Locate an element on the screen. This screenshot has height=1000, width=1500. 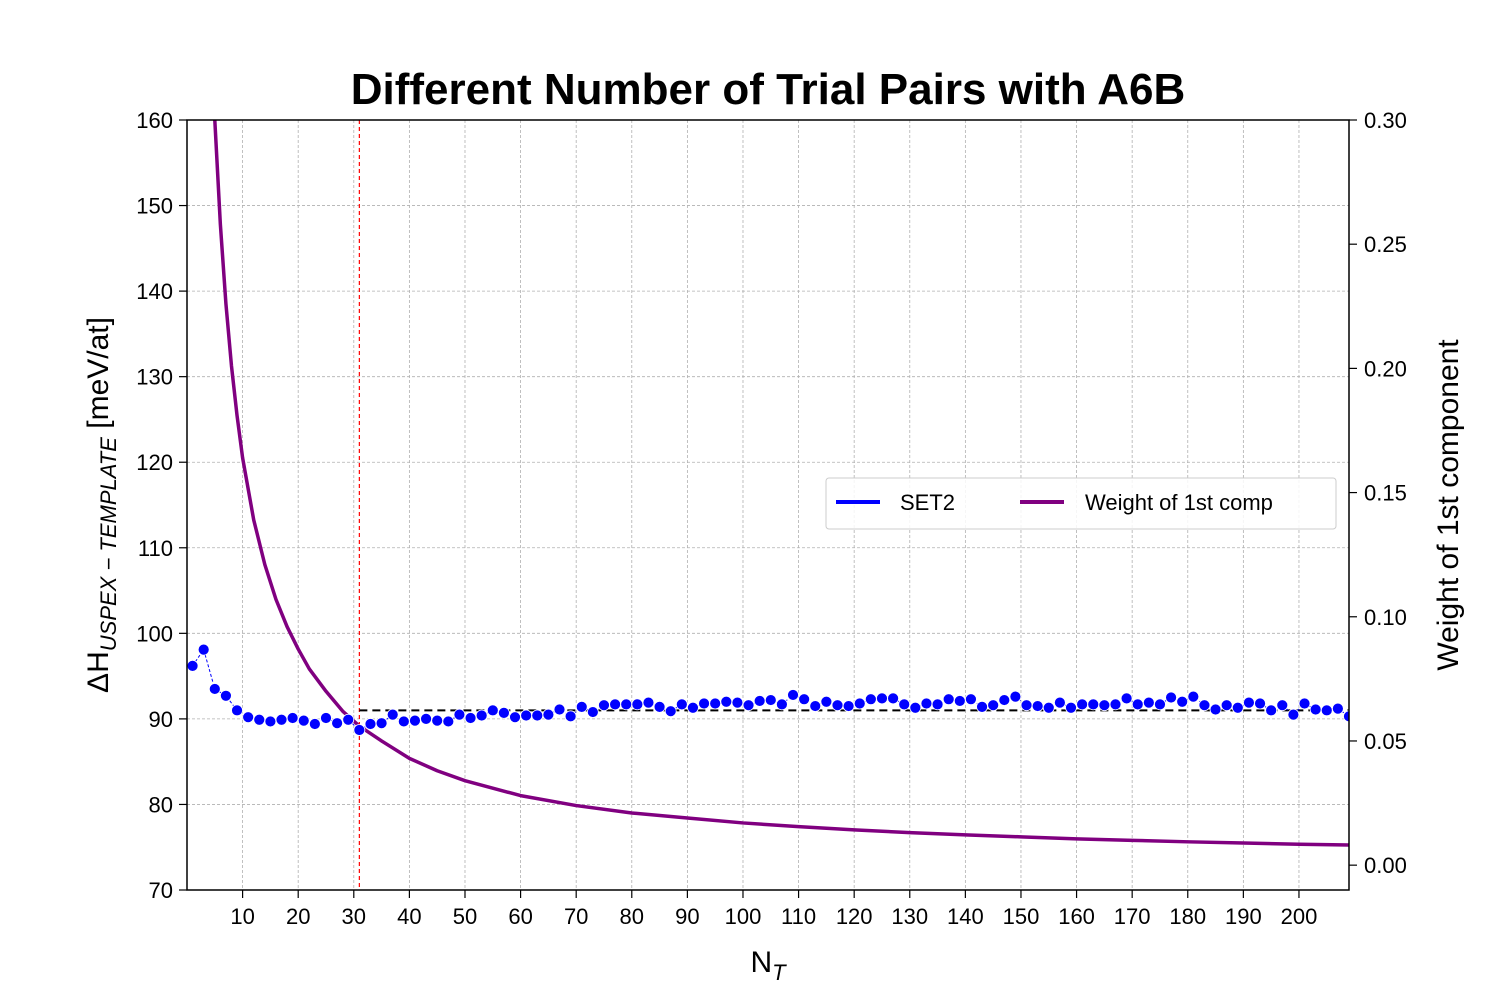
x-tick-label: 140 is located at coordinates (965, 916).